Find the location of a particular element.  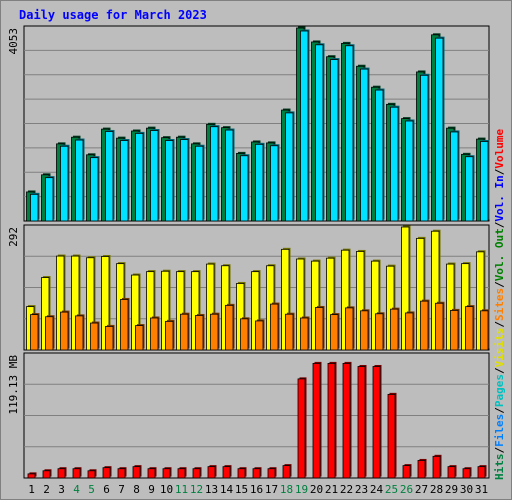

y-axis-max-label: 119.13 MB is located at coordinates (13, 385).